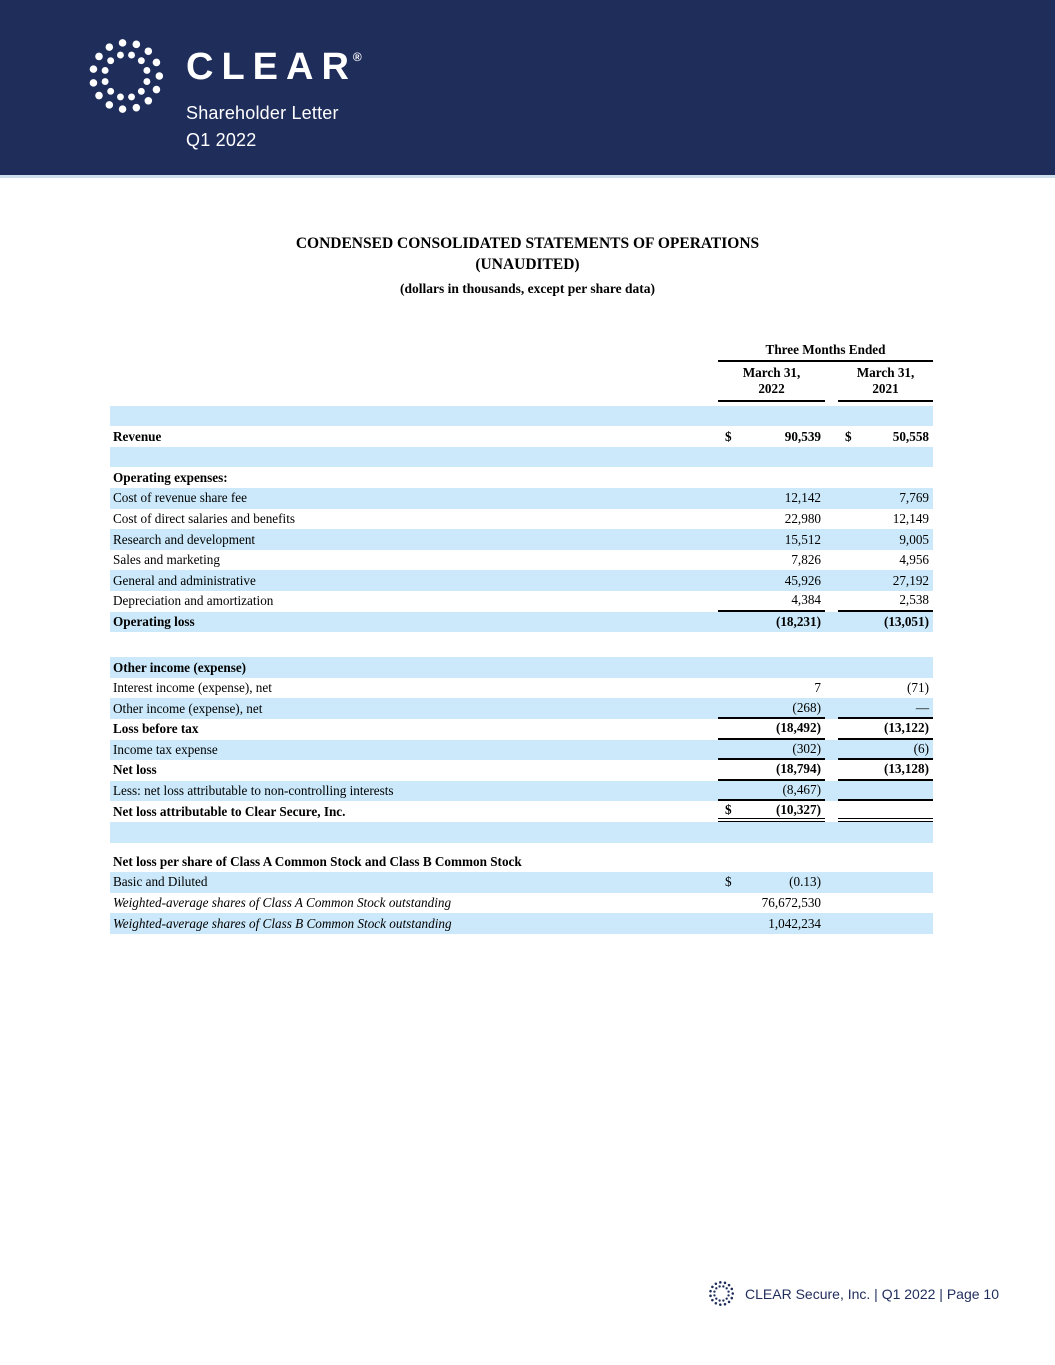  Describe the element at coordinates (521, 560) in the screenshot. I see `table-row: Sales and marketing 7,826 4,956` at that location.